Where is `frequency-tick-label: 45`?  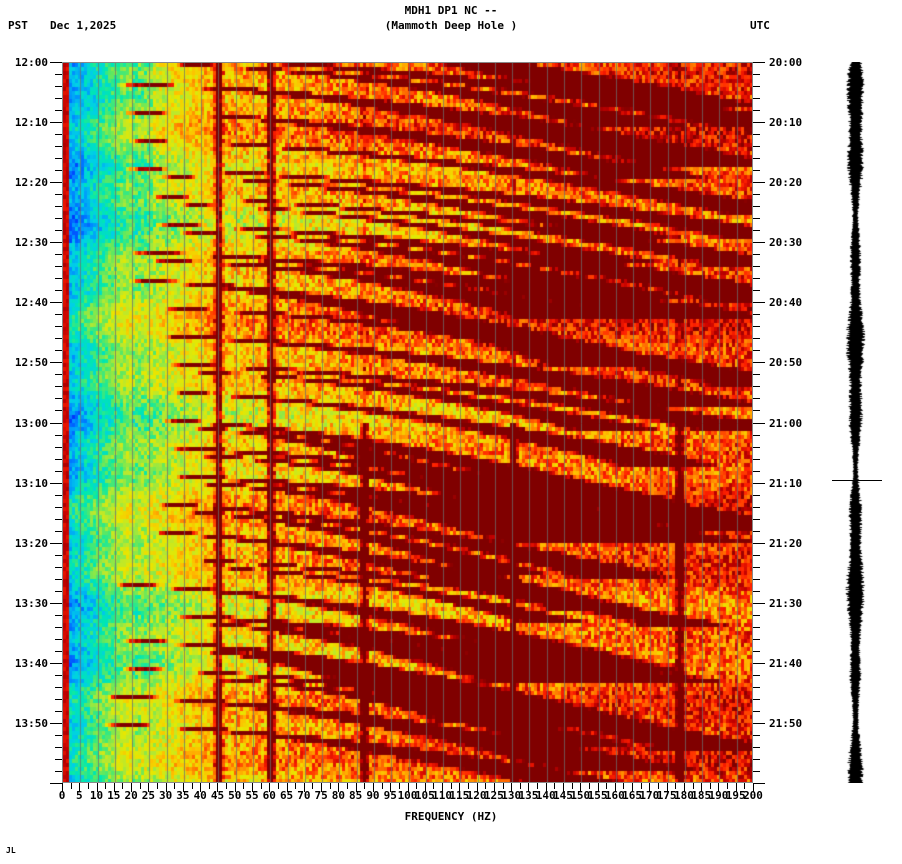
frequency-tick-label: 45 is located at coordinates (217, 795).